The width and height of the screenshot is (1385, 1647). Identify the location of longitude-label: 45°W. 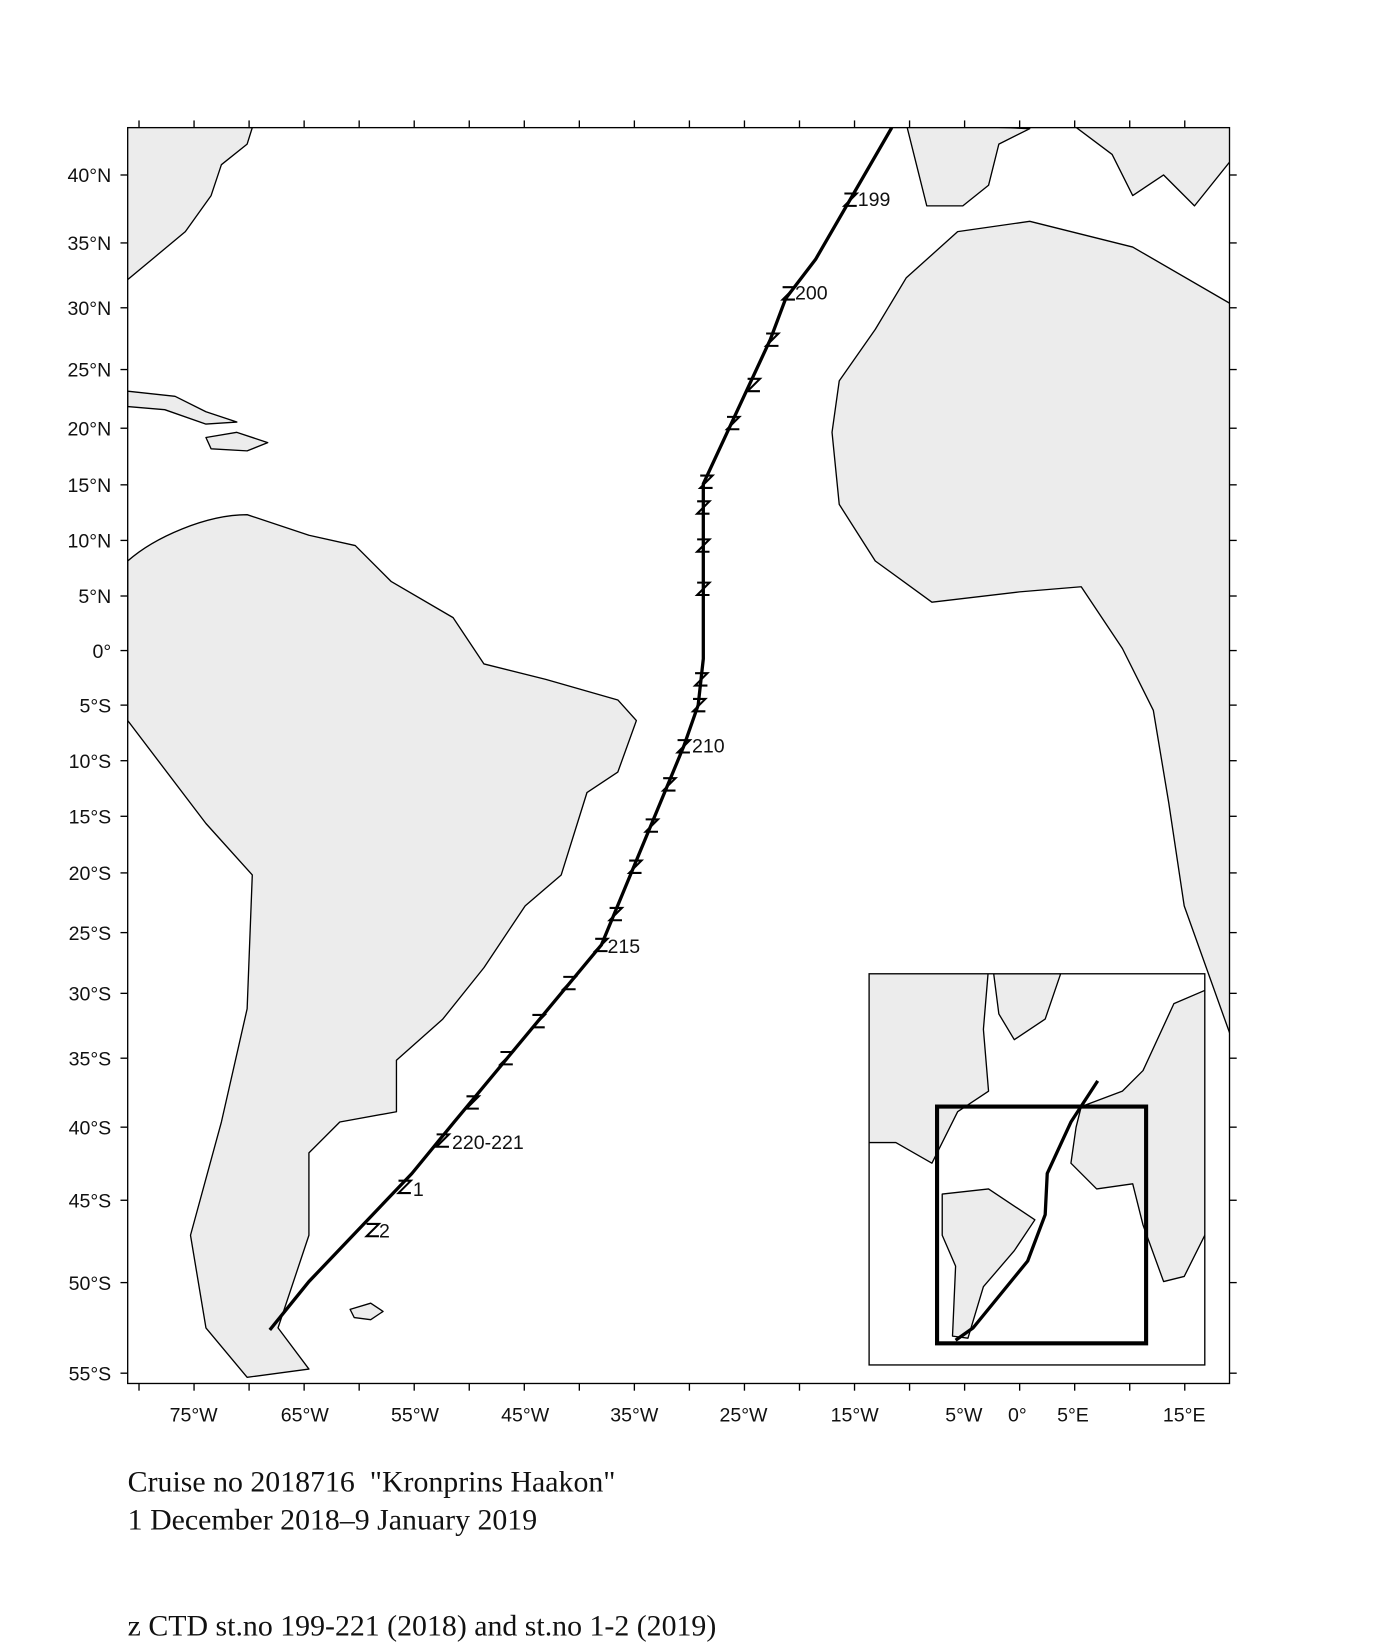
(525, 1416).